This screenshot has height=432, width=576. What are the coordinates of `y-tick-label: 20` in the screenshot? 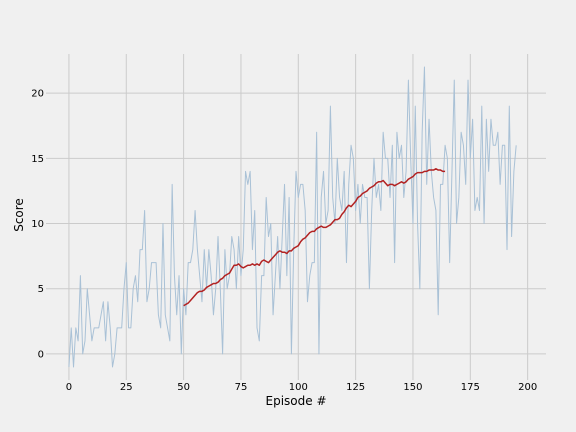 It's located at (37, 94).